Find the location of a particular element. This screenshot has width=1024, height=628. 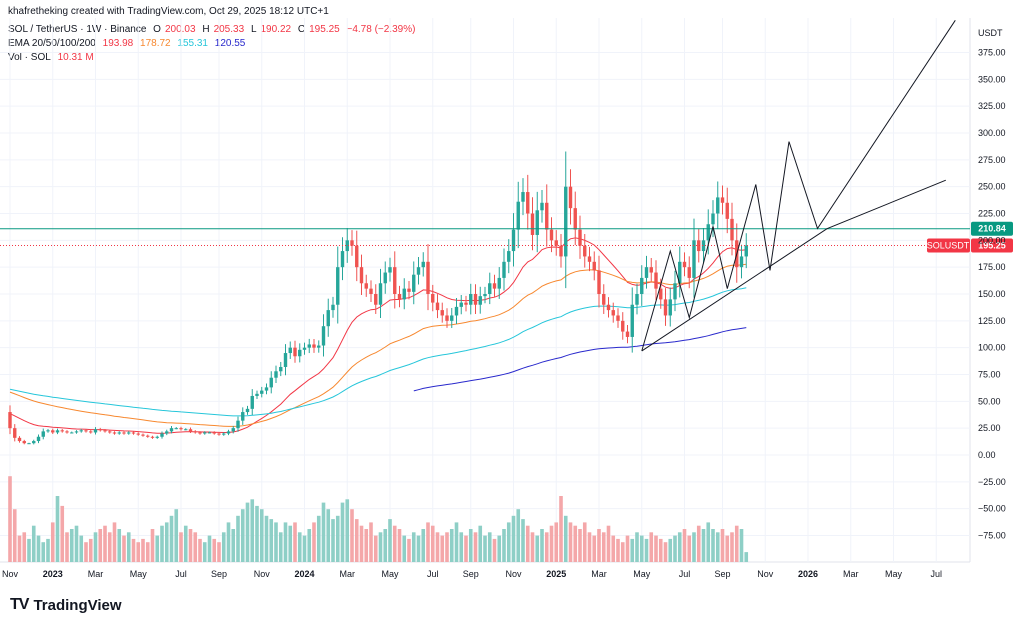

y-tick-label: 25.00 is located at coordinates (989, 428).